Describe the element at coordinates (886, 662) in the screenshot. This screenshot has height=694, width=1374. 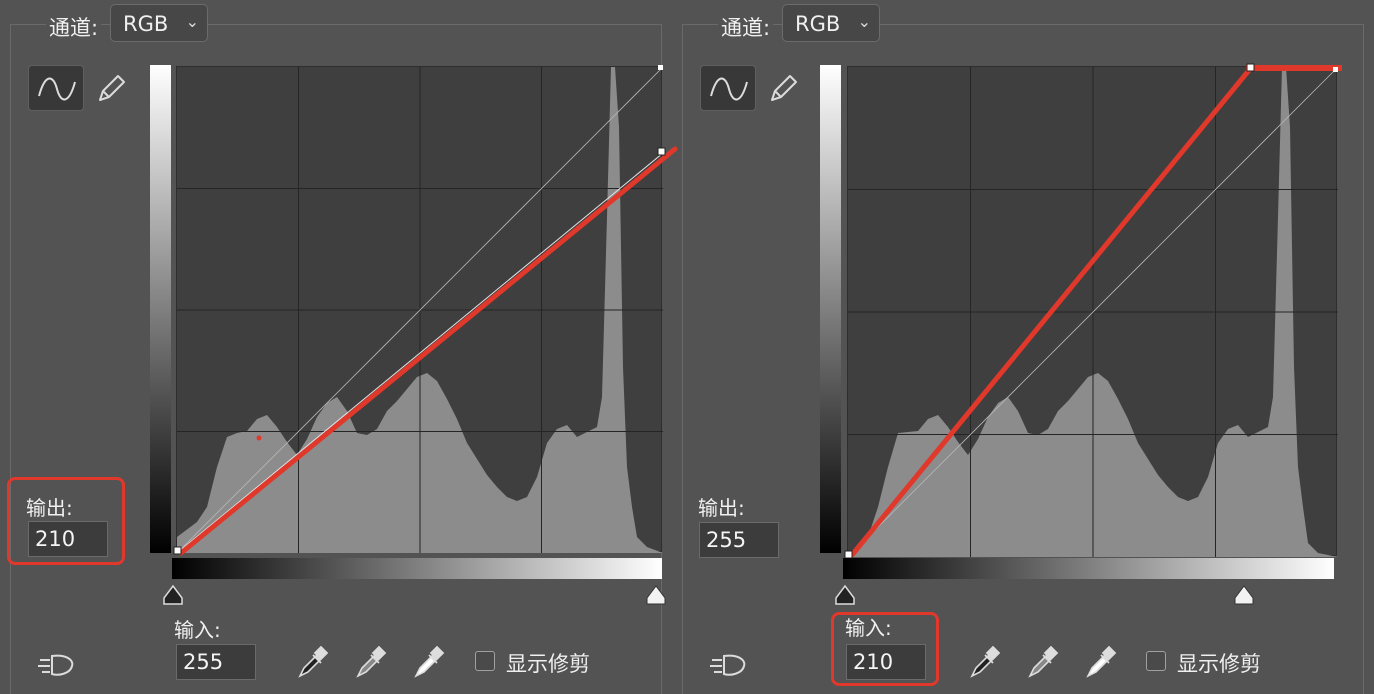
I see `input-field: 210` at that location.